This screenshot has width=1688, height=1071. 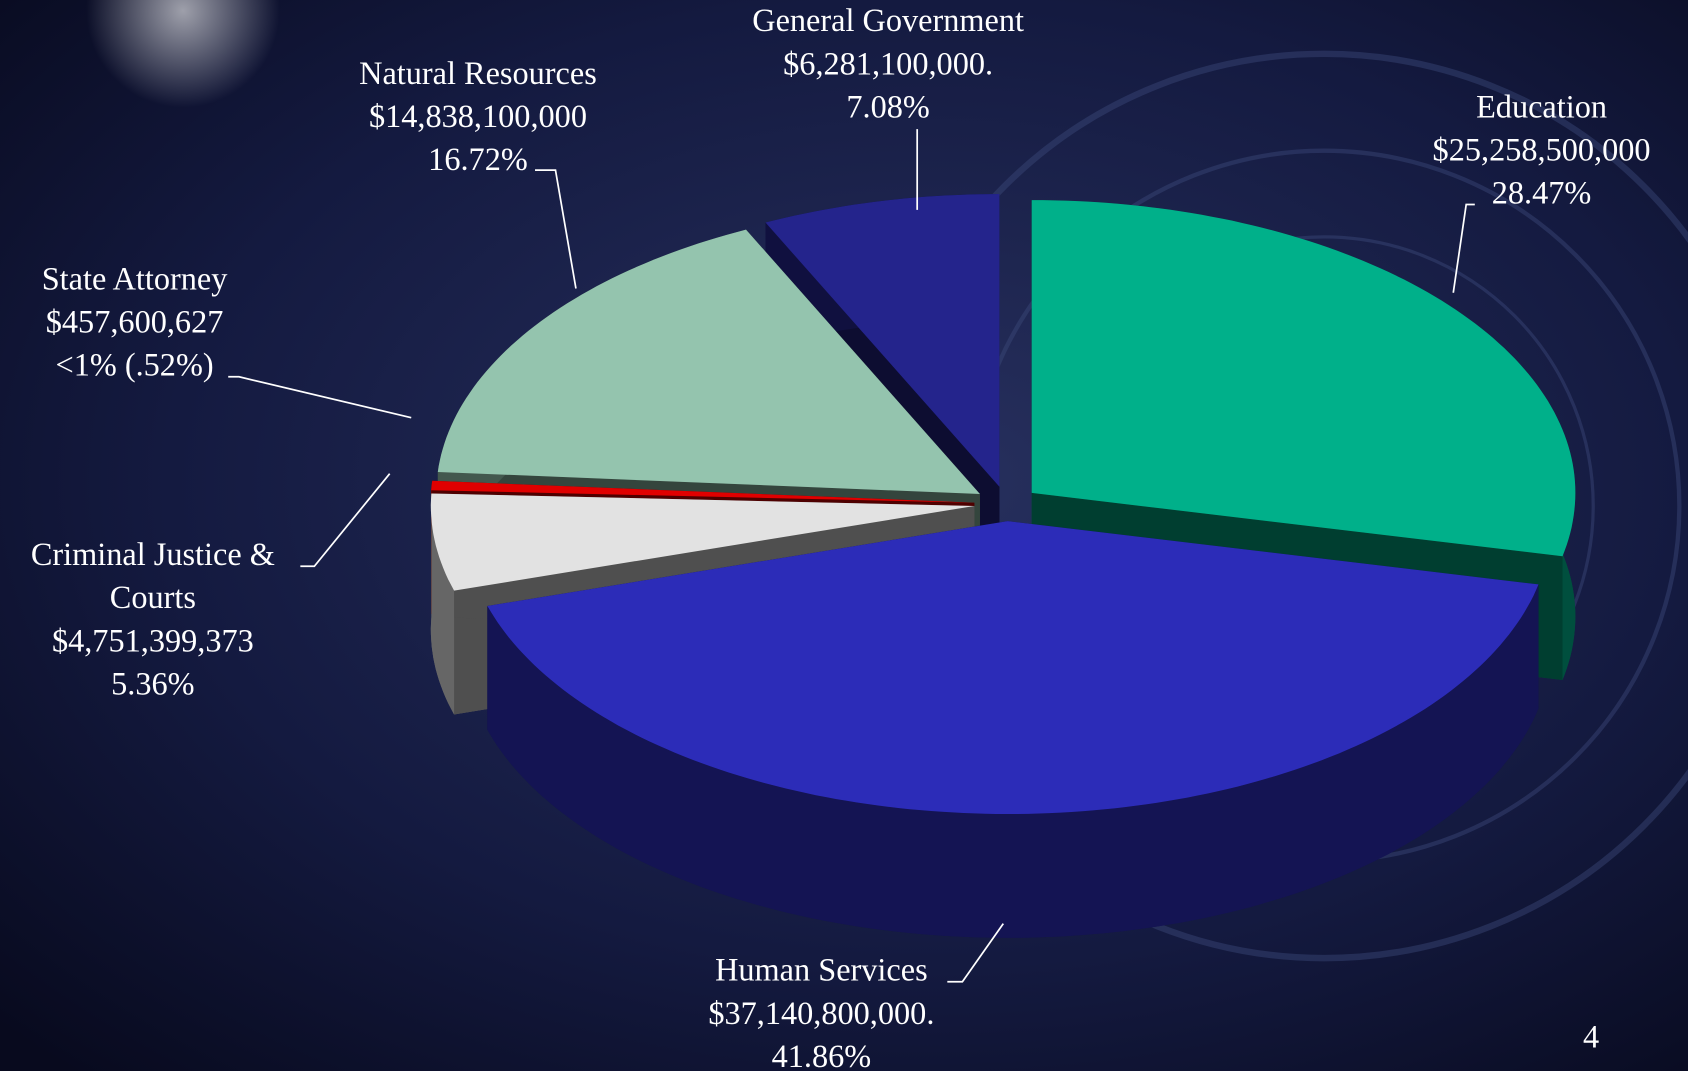 I want to click on data-label: Education $25,258,500,000 28.47%, so click(x=1534, y=150).